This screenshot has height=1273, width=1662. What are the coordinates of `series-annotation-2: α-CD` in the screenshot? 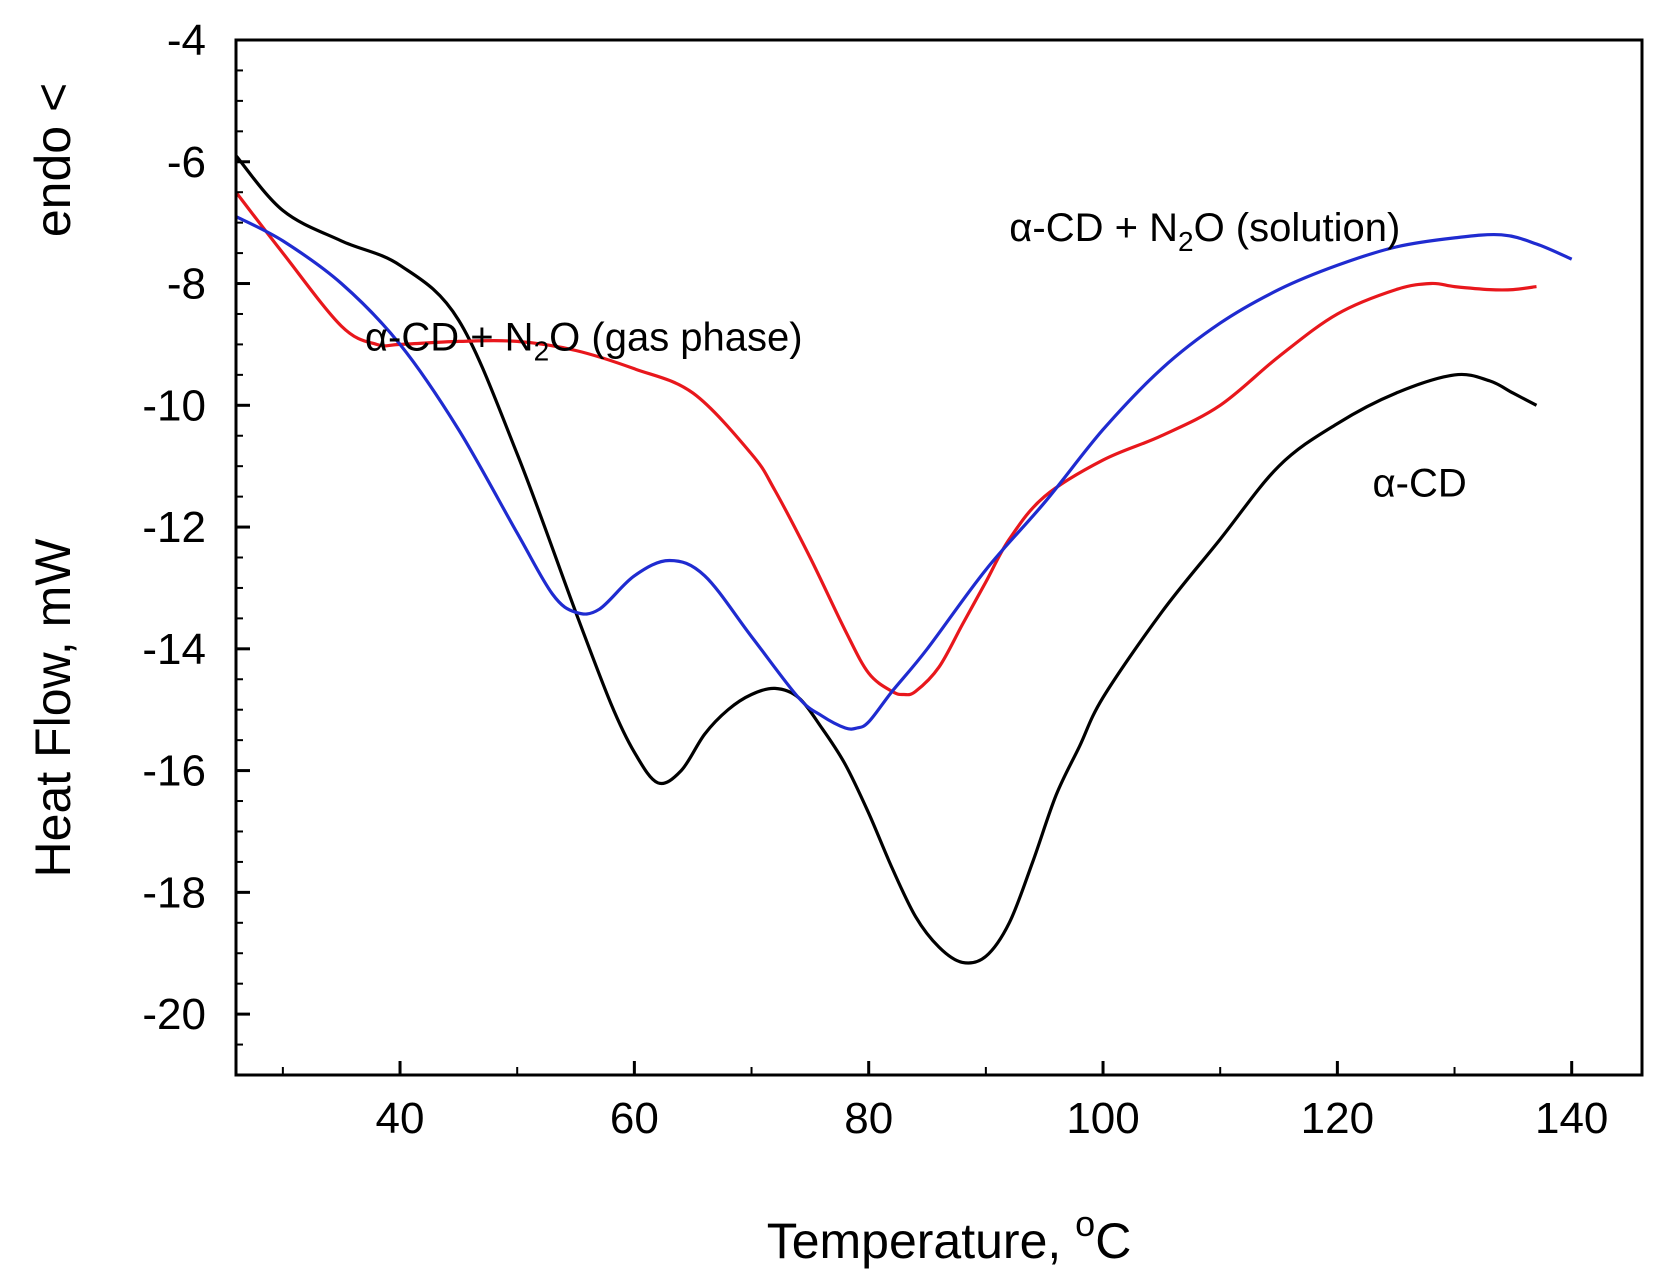 It's located at (1420, 484).